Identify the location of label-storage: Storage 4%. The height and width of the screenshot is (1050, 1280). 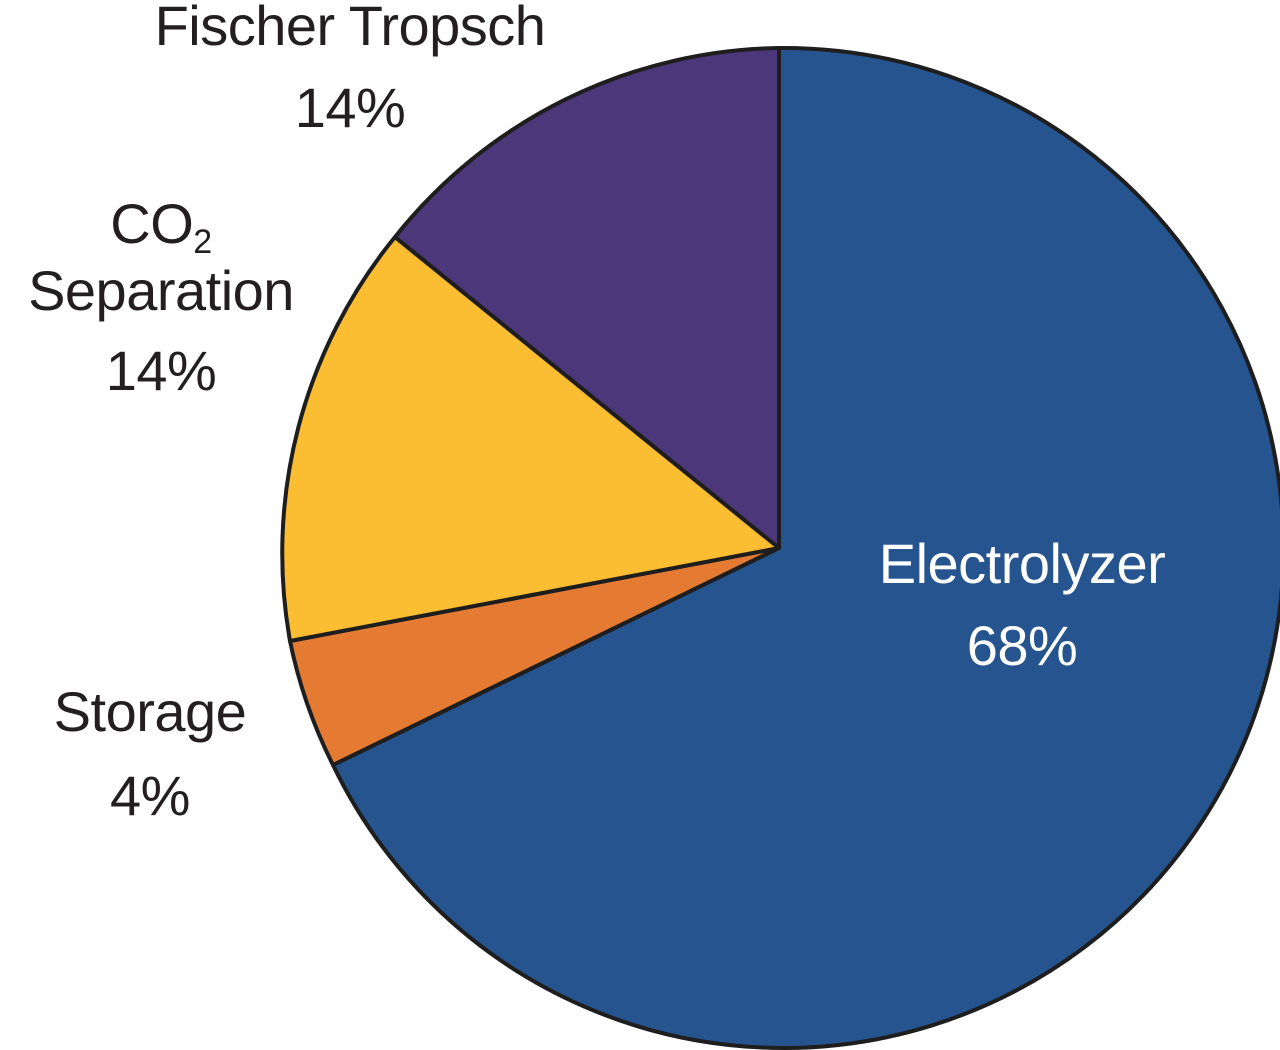
(150, 754).